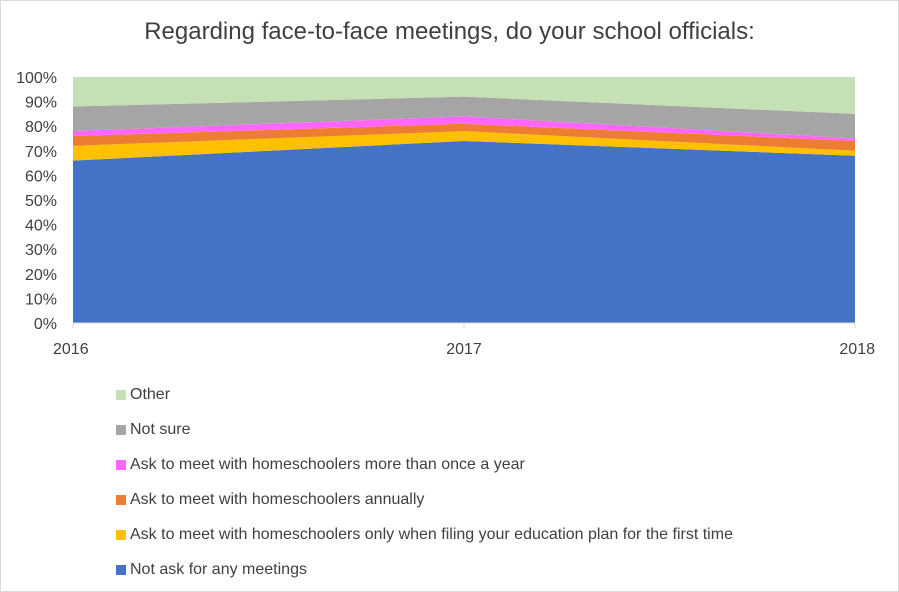  What do you see at coordinates (218, 569) in the screenshot?
I see `legend-label: Not ask for any meetings` at bounding box center [218, 569].